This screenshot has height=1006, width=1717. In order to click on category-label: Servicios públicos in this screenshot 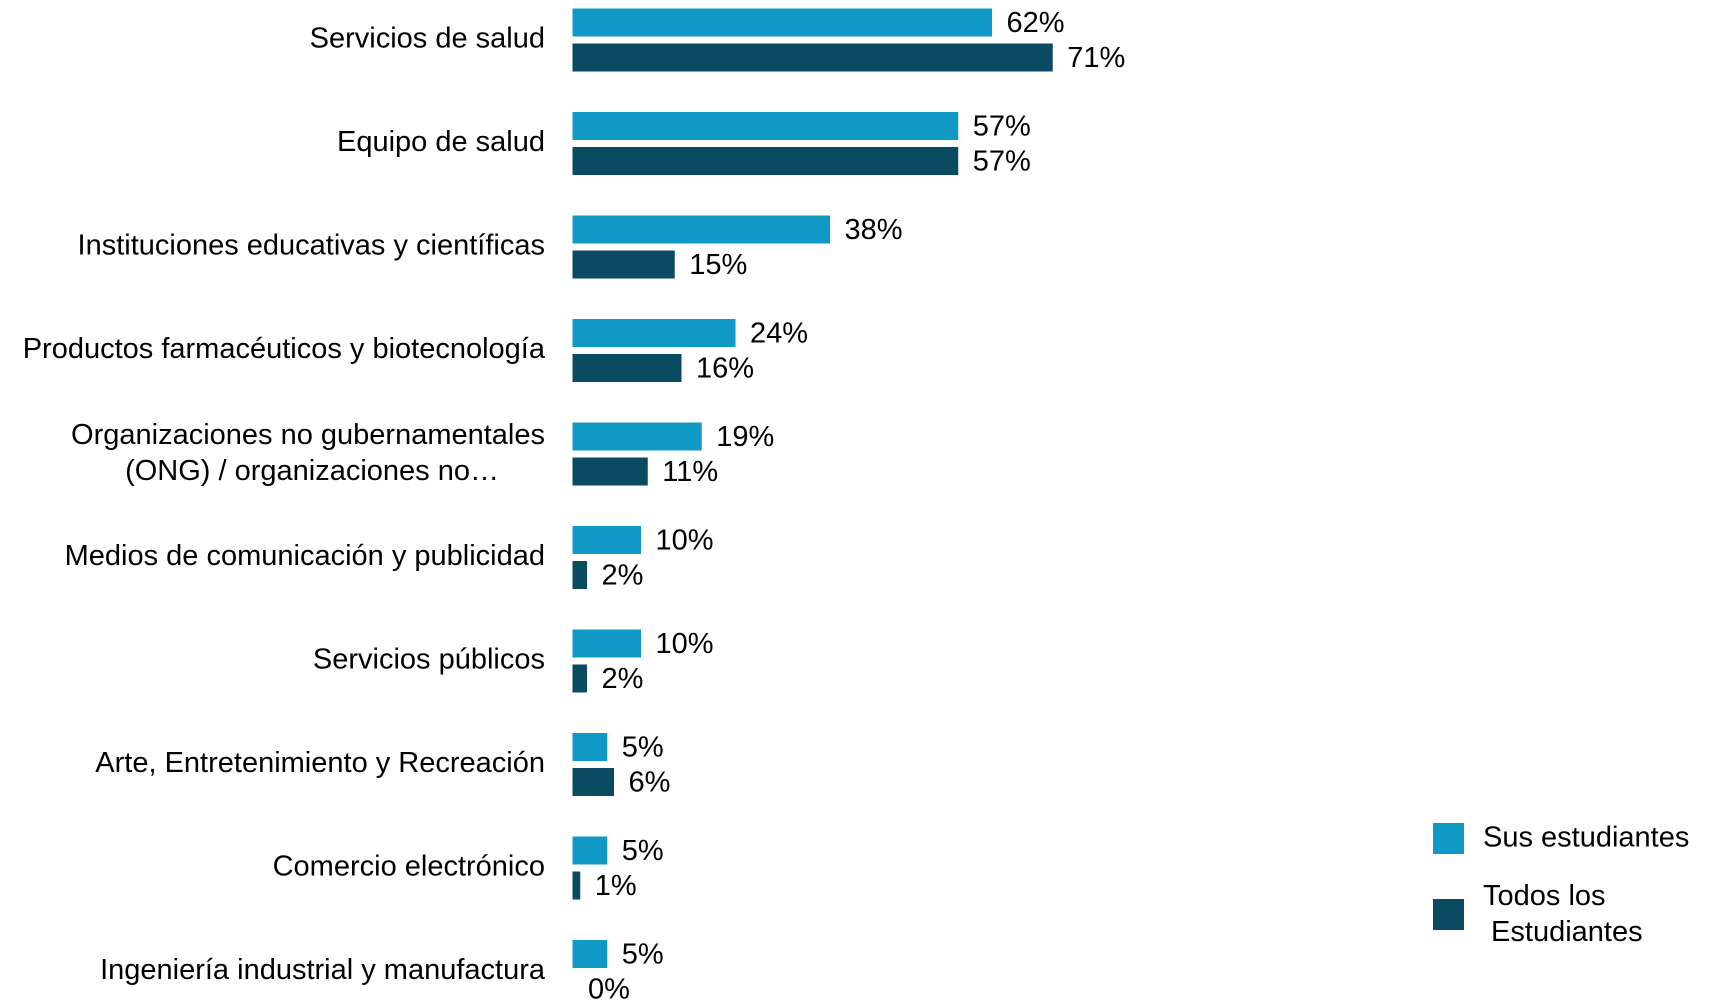, I will do `click(429, 660)`.